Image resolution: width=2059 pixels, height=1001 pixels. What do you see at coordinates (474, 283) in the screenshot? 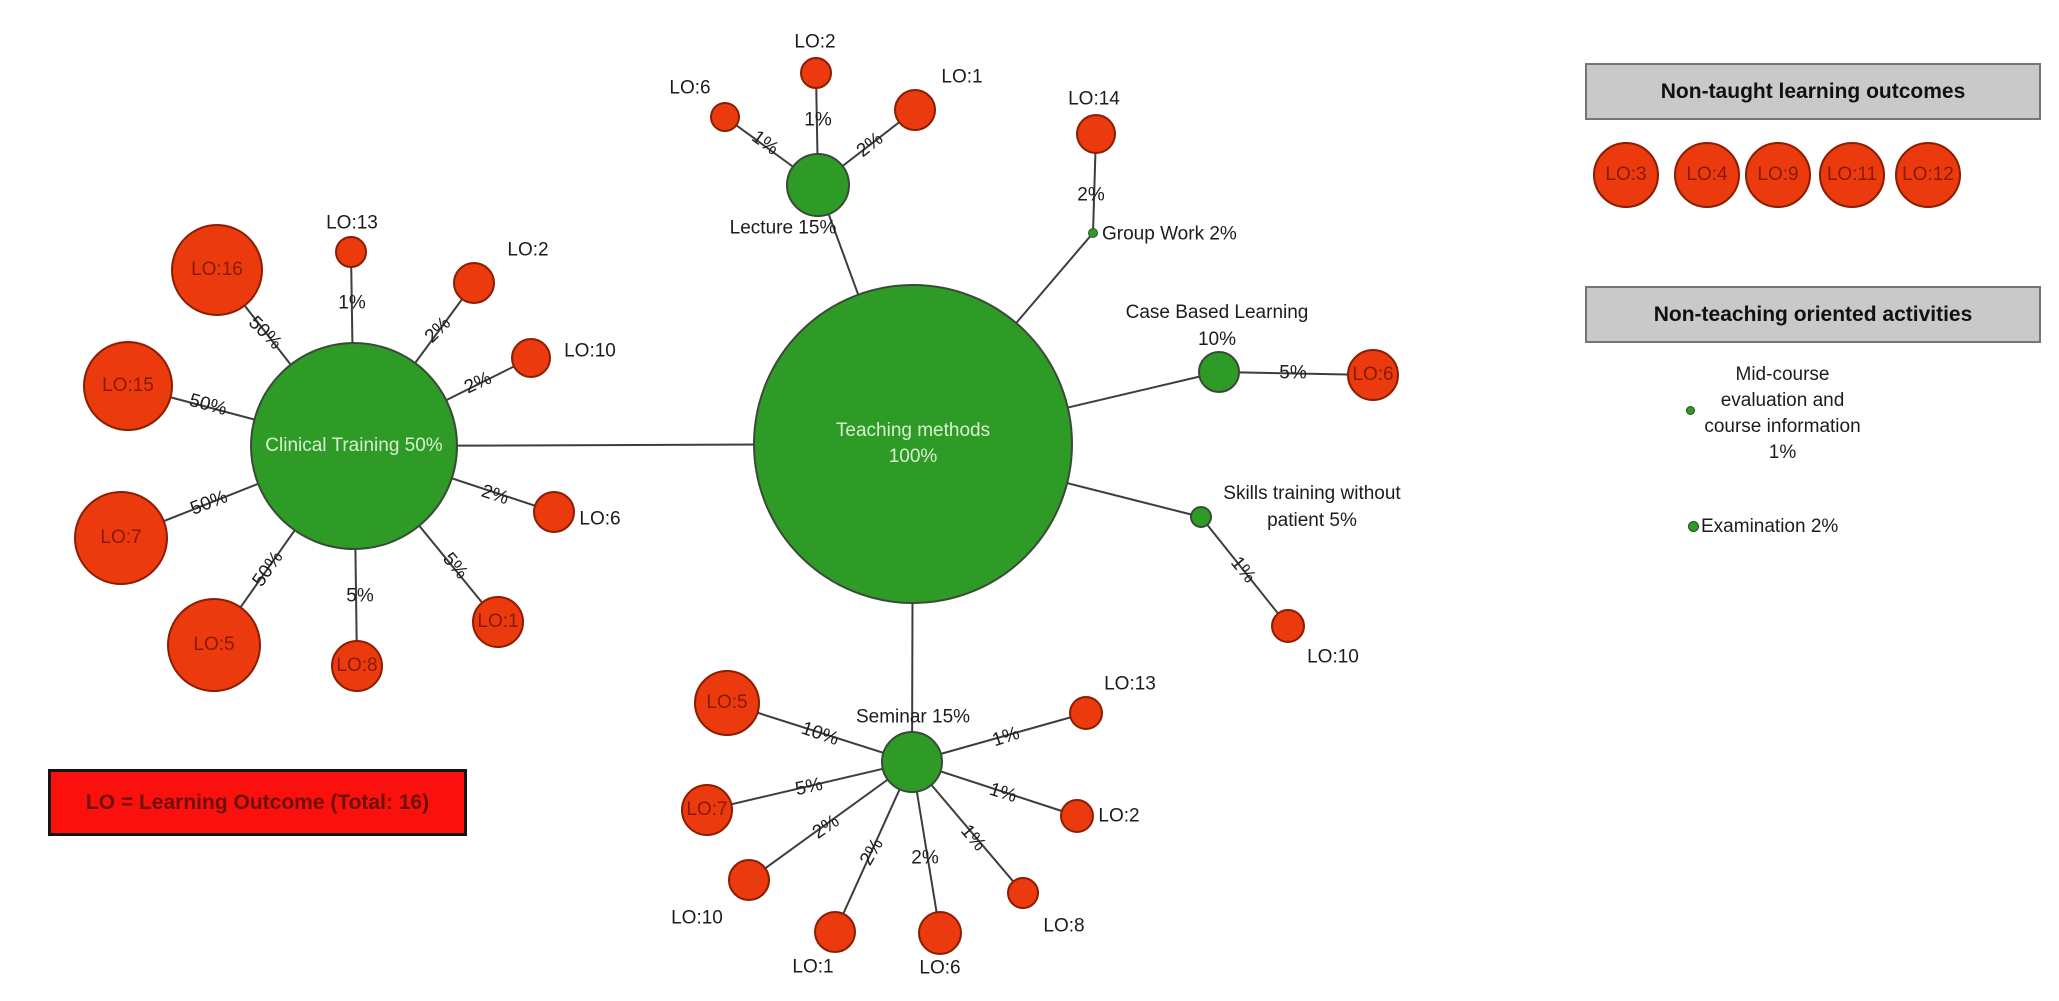
I see `node-ct-lo2` at bounding box center [474, 283].